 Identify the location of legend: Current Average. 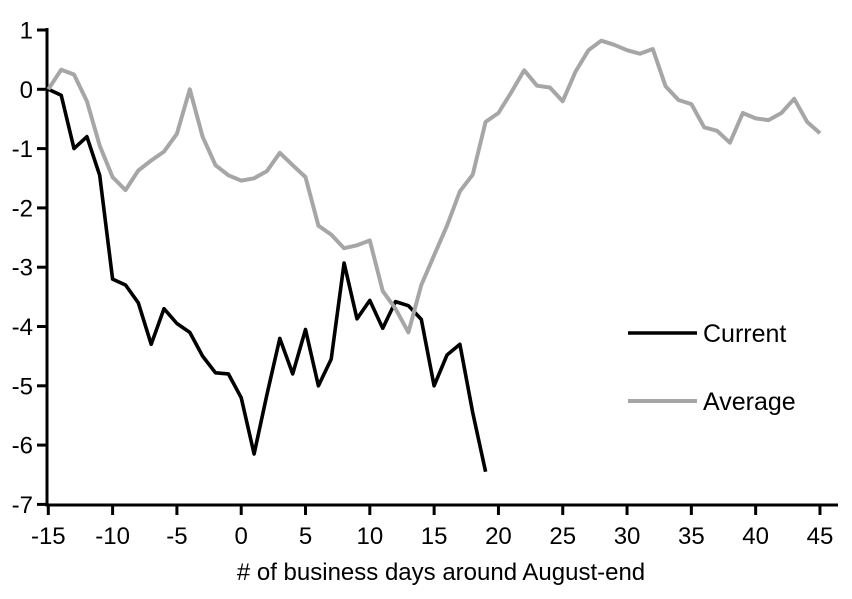
(712, 368).